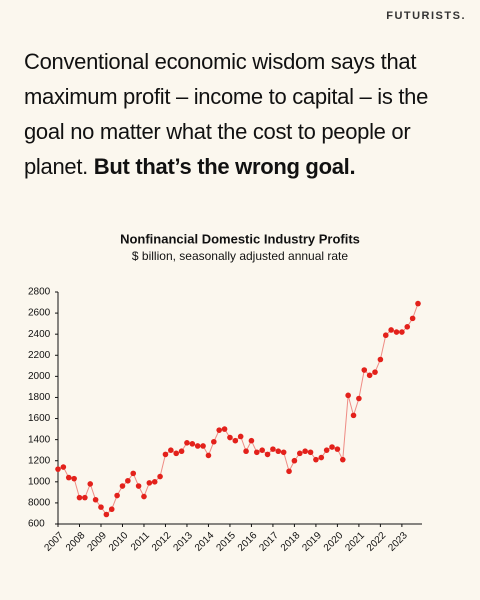  I want to click on headline-emphasis: But that’s the wrong goal., so click(224, 166).